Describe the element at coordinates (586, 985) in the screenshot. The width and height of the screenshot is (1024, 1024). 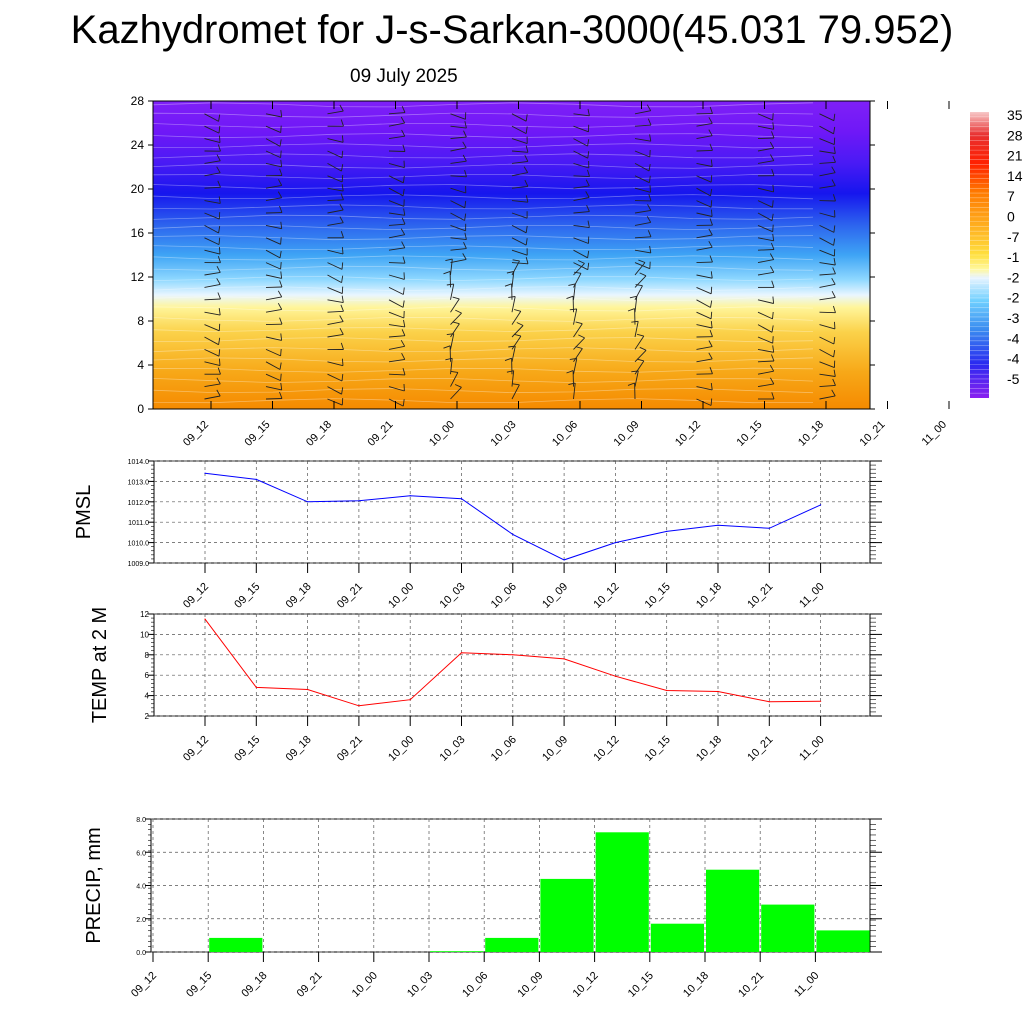
I see `x-tick-label: 10_12` at that location.